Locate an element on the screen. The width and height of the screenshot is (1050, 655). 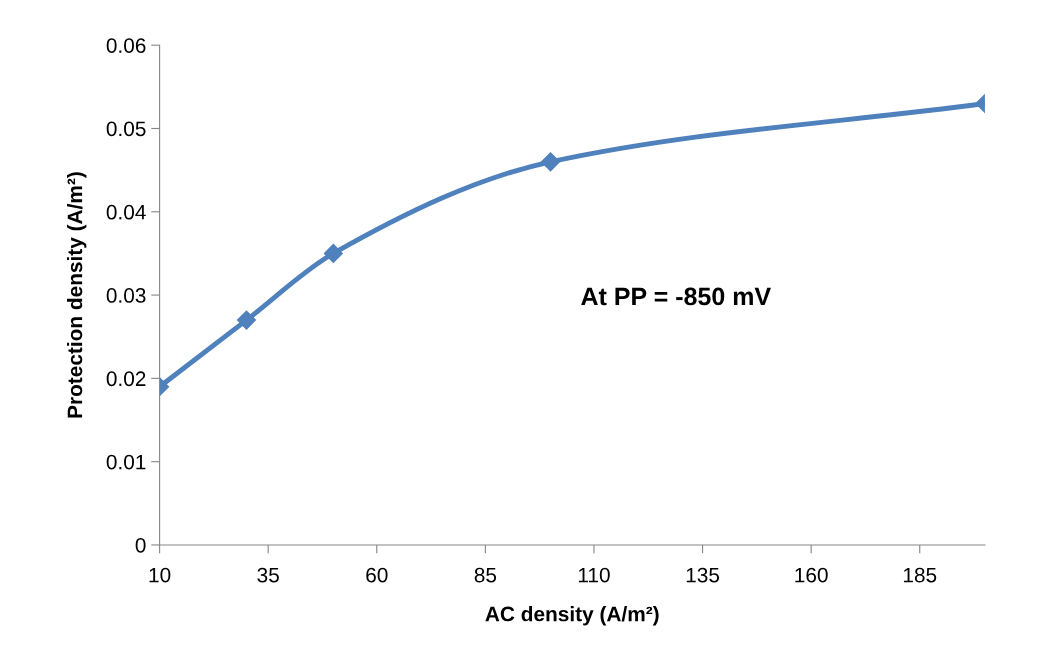
y-tick-label: 0.02 is located at coordinates (126, 379).